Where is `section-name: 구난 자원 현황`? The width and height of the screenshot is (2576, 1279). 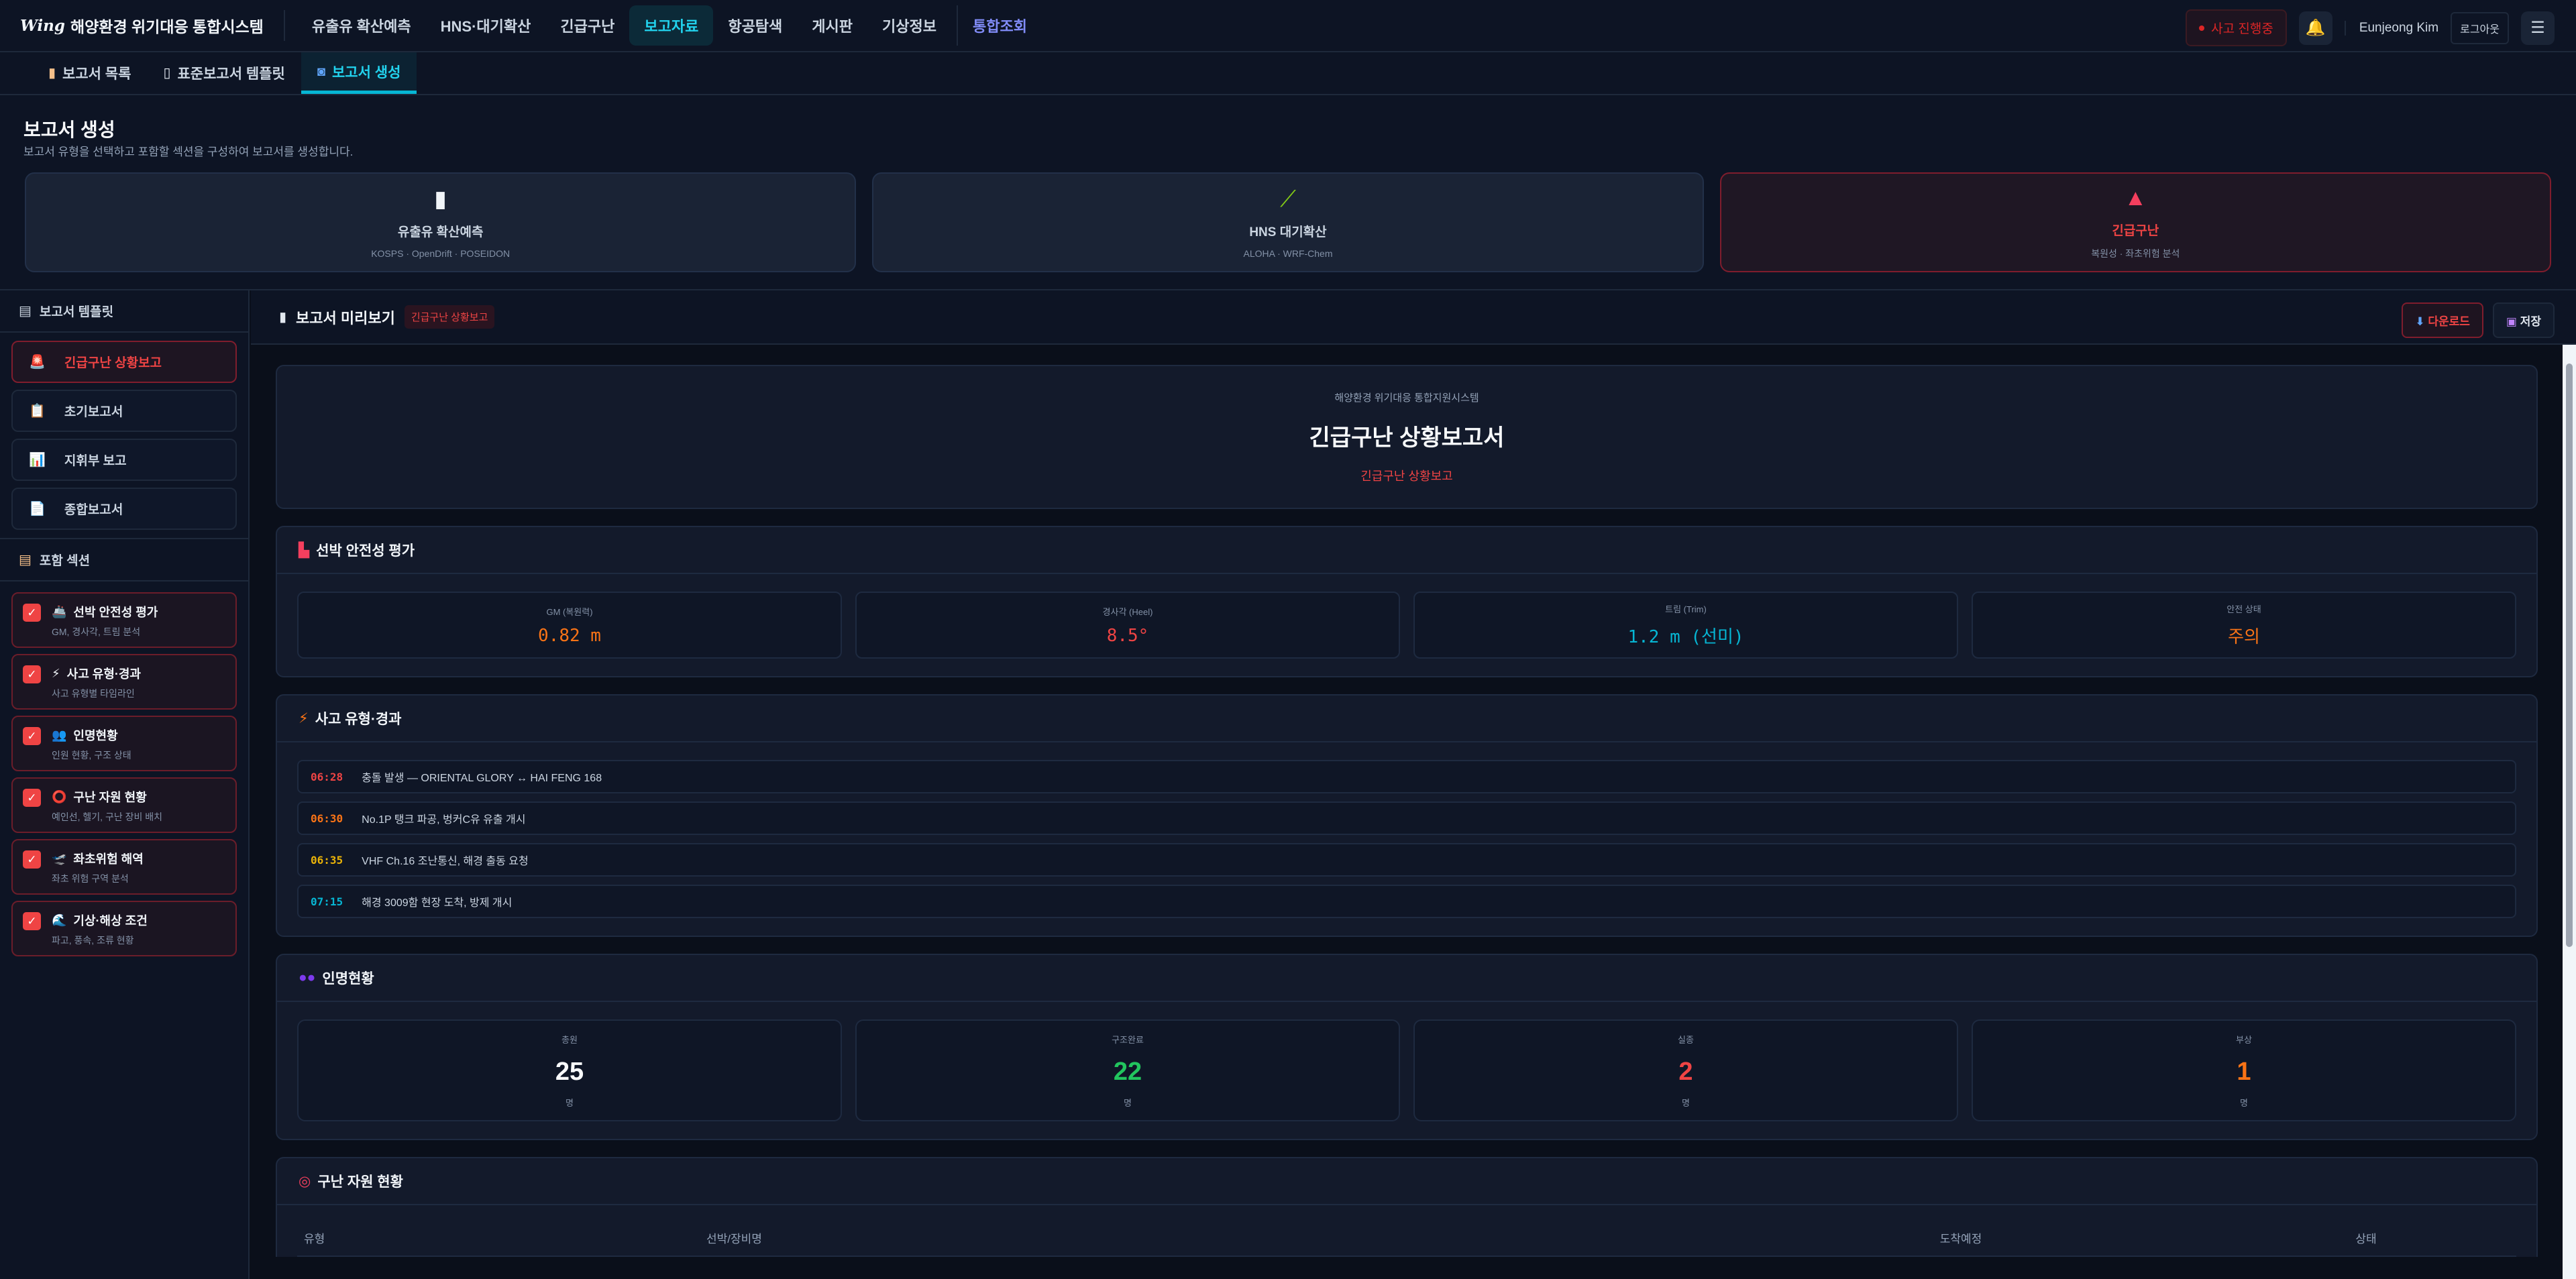
section-name: 구난 자원 현황 is located at coordinates (110, 798).